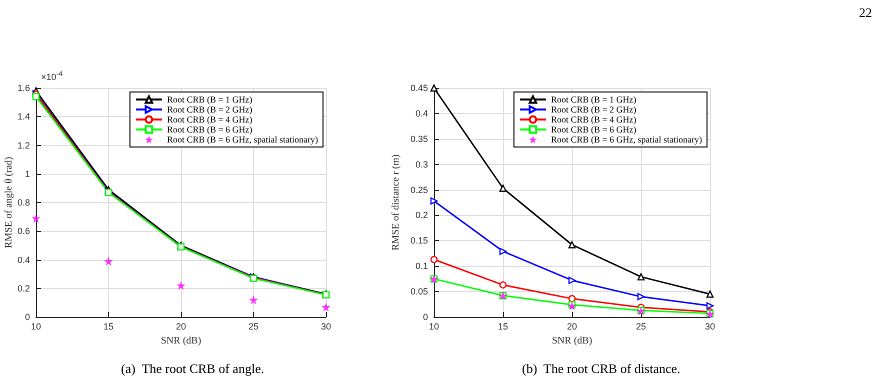 The width and height of the screenshot is (886, 385). I want to click on y-tick-label: 0.05, so click(419, 291).